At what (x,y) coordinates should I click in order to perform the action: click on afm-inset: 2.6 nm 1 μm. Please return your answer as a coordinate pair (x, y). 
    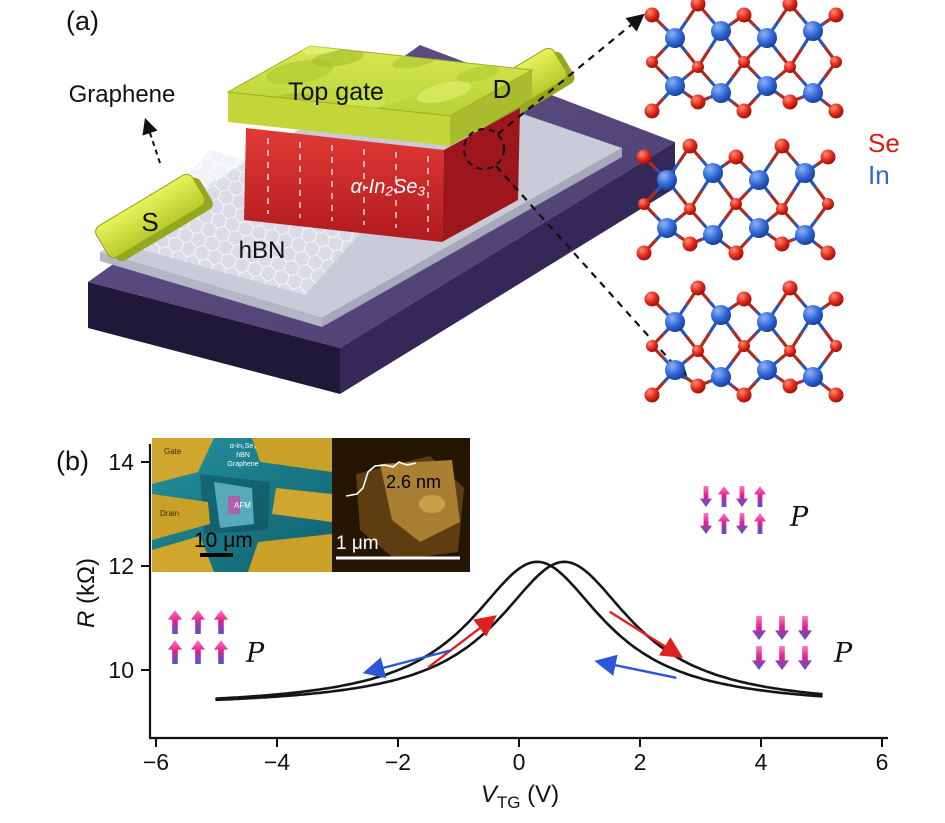
    Looking at the image, I should click on (401, 505).